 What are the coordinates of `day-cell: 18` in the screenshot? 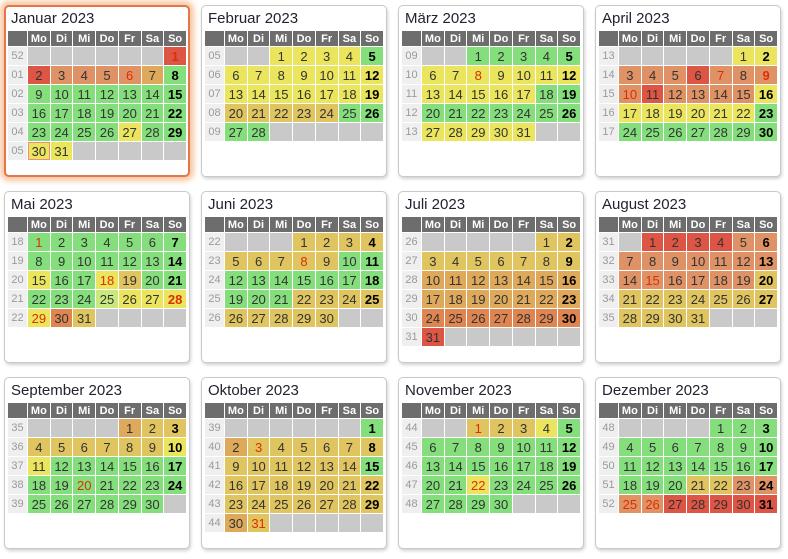 It's located at (630, 485).